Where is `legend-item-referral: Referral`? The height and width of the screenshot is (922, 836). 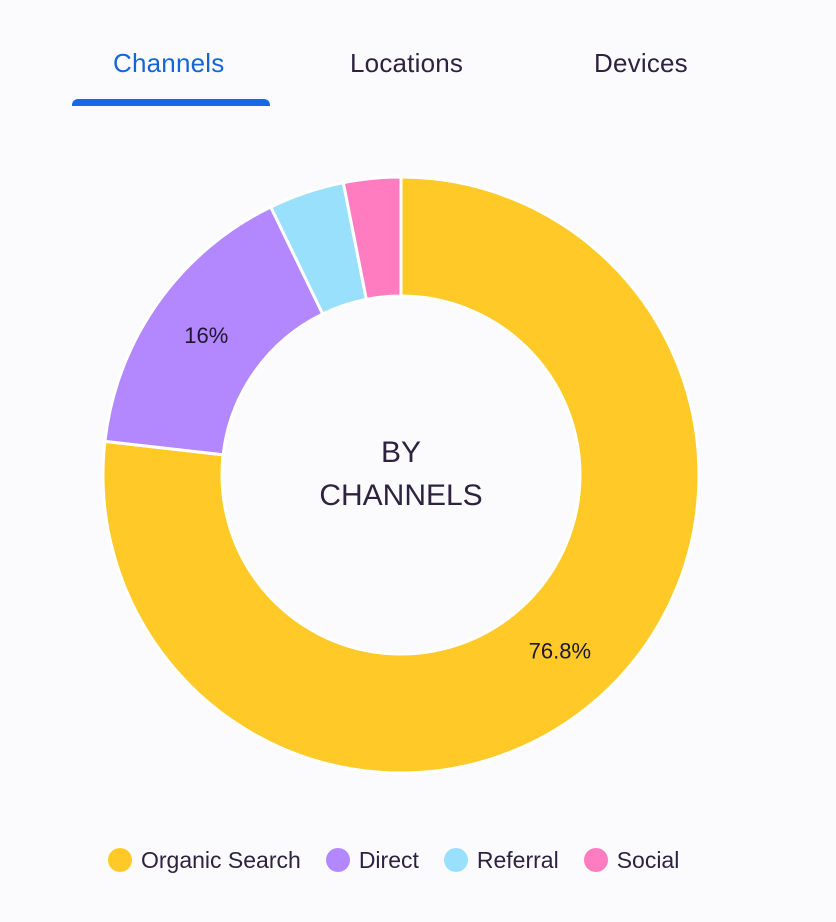
legend-item-referral: Referral is located at coordinates (501, 860).